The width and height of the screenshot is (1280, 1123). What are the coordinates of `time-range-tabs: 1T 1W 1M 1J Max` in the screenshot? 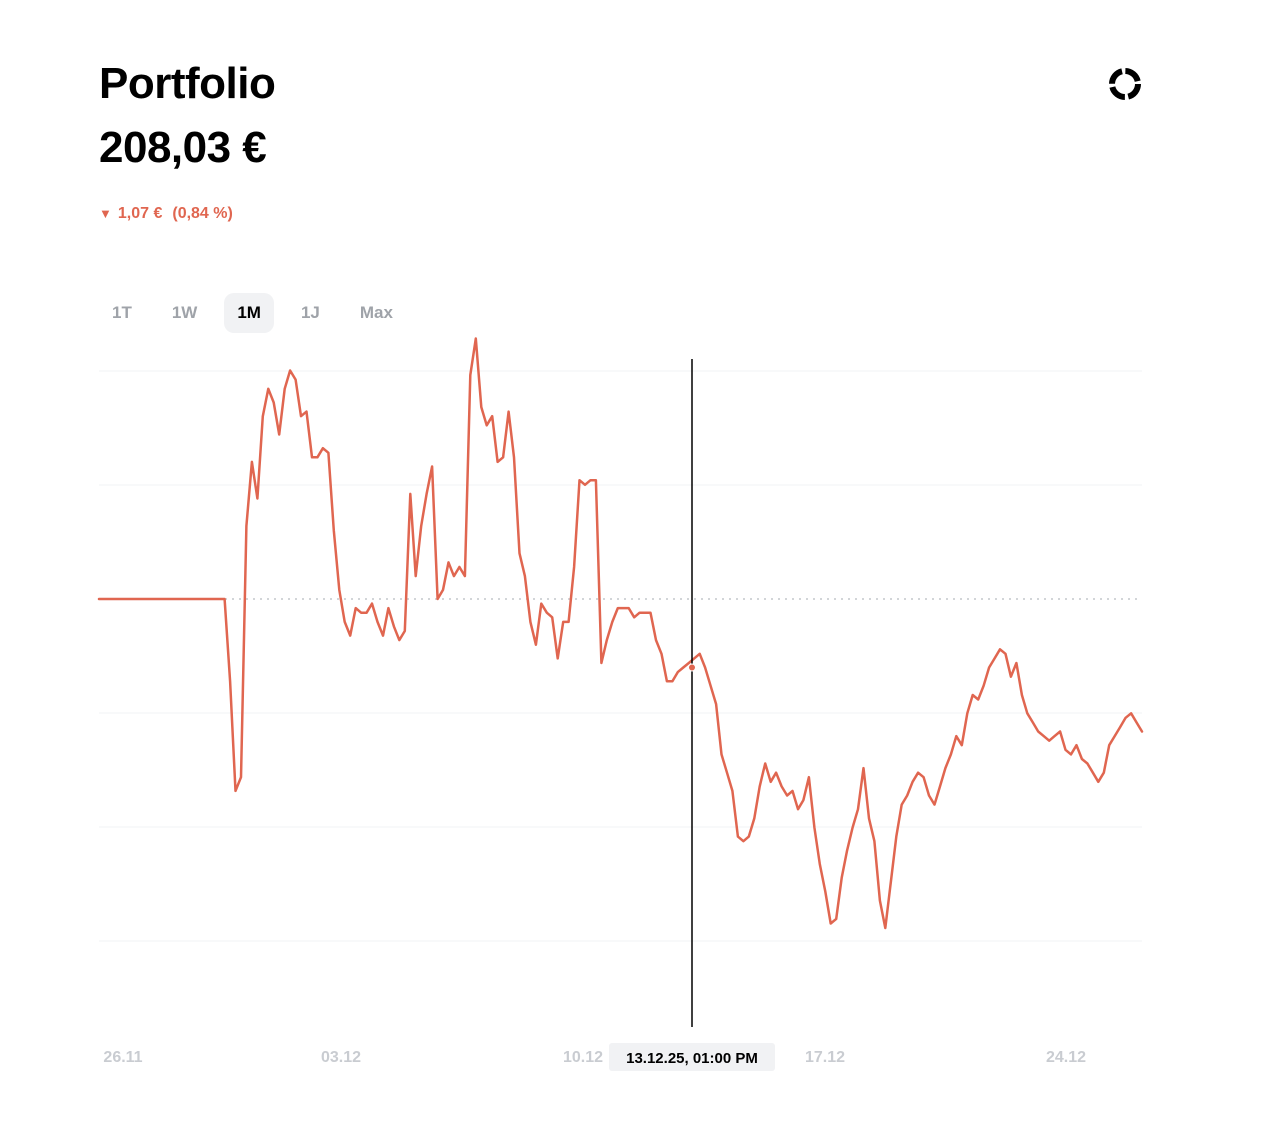 It's located at (259, 313).